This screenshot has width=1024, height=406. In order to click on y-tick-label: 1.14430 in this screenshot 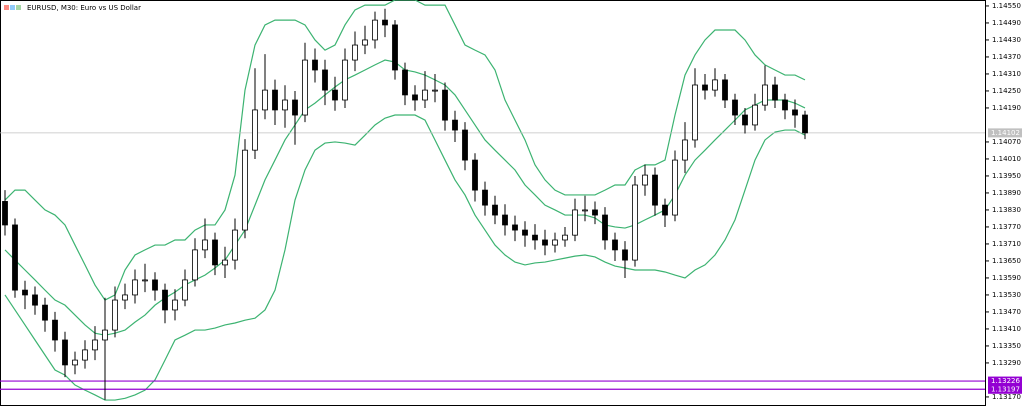, I will do `click(1006, 40)`.